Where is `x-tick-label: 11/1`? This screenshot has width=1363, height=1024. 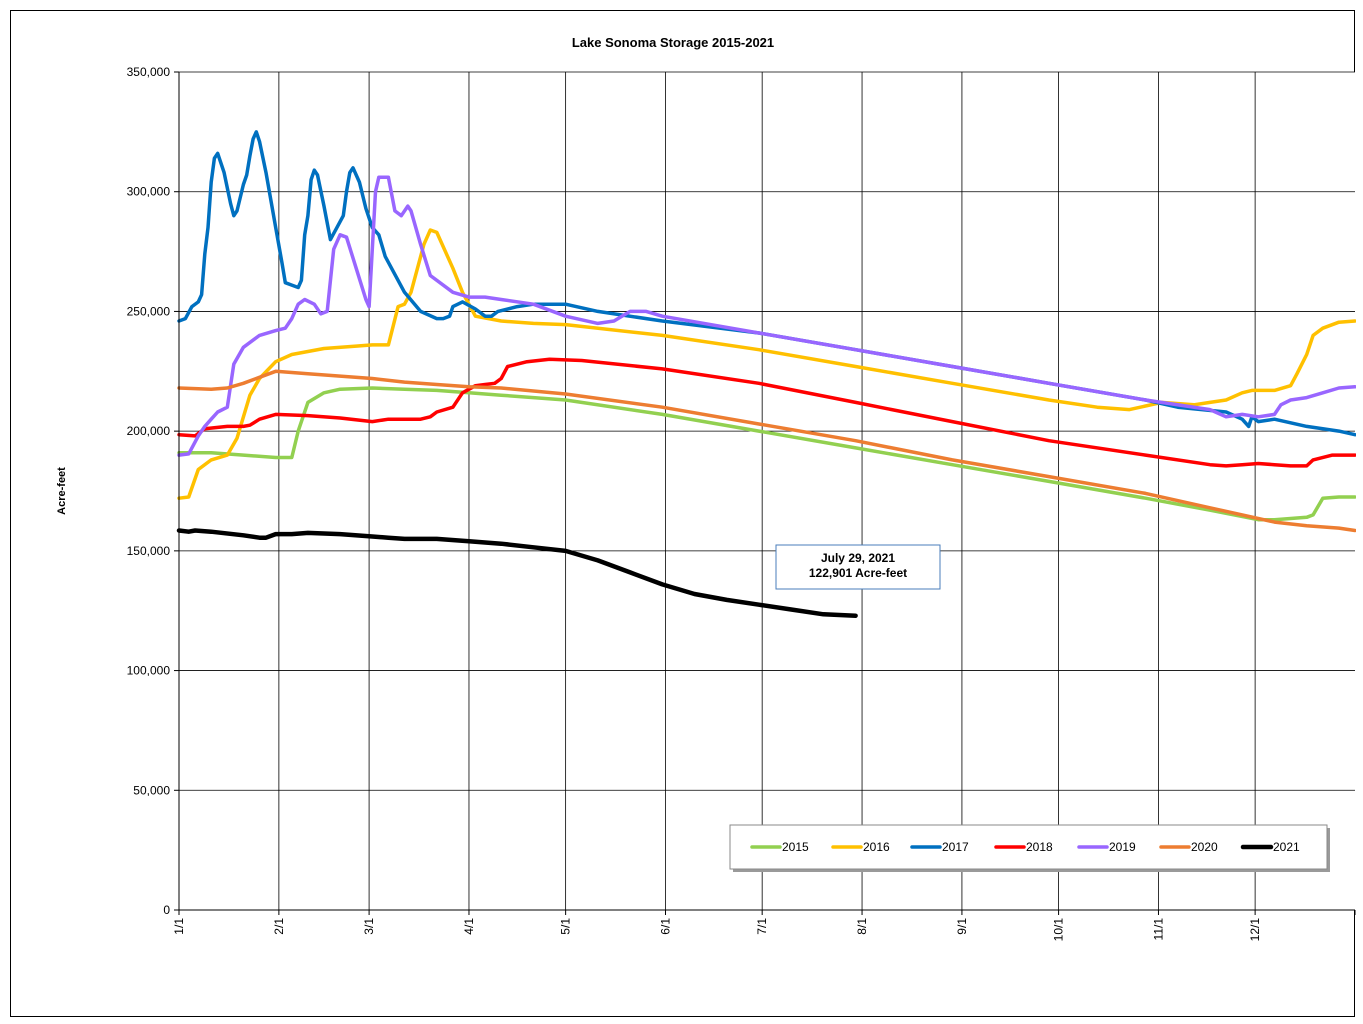
x-tick-label: 11/1 is located at coordinates (1158, 929).